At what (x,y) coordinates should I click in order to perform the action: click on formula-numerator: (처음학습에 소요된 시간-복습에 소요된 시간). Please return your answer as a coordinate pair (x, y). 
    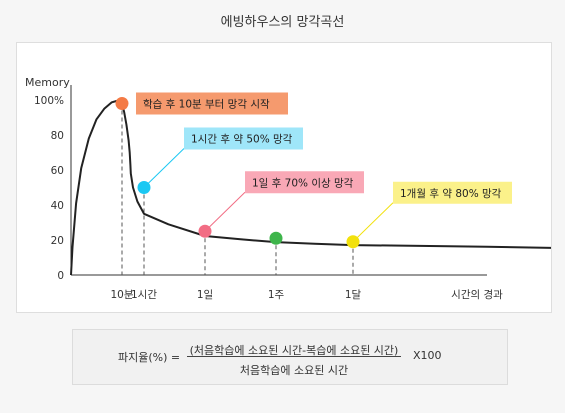
    Looking at the image, I should click on (294, 350).